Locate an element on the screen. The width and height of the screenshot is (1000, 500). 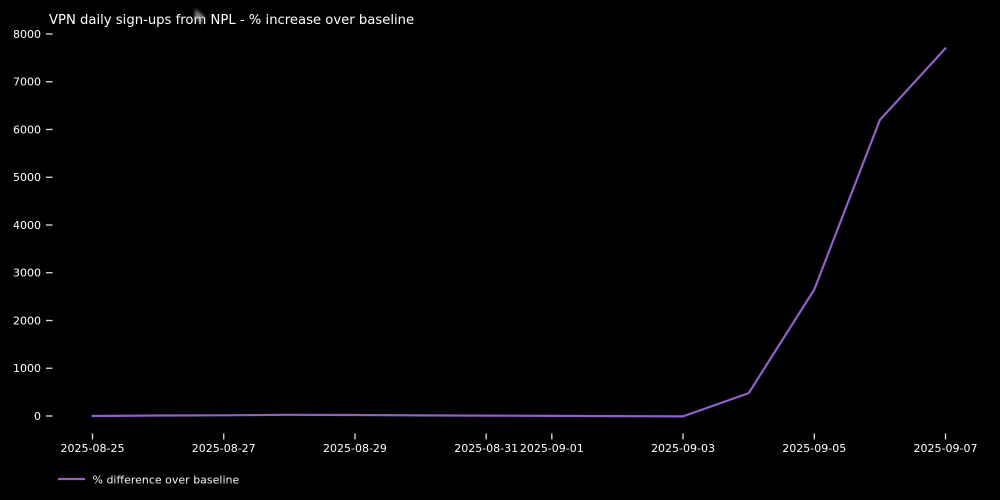
x-tick-label: 2025-08-31 is located at coordinates (486, 448).